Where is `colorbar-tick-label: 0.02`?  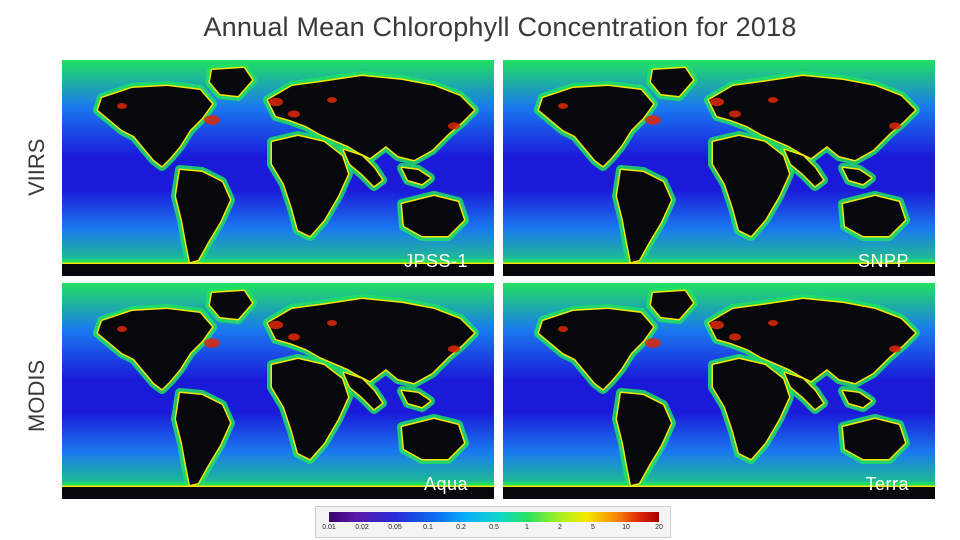
colorbar-tick-label: 0.02 is located at coordinates (362, 527).